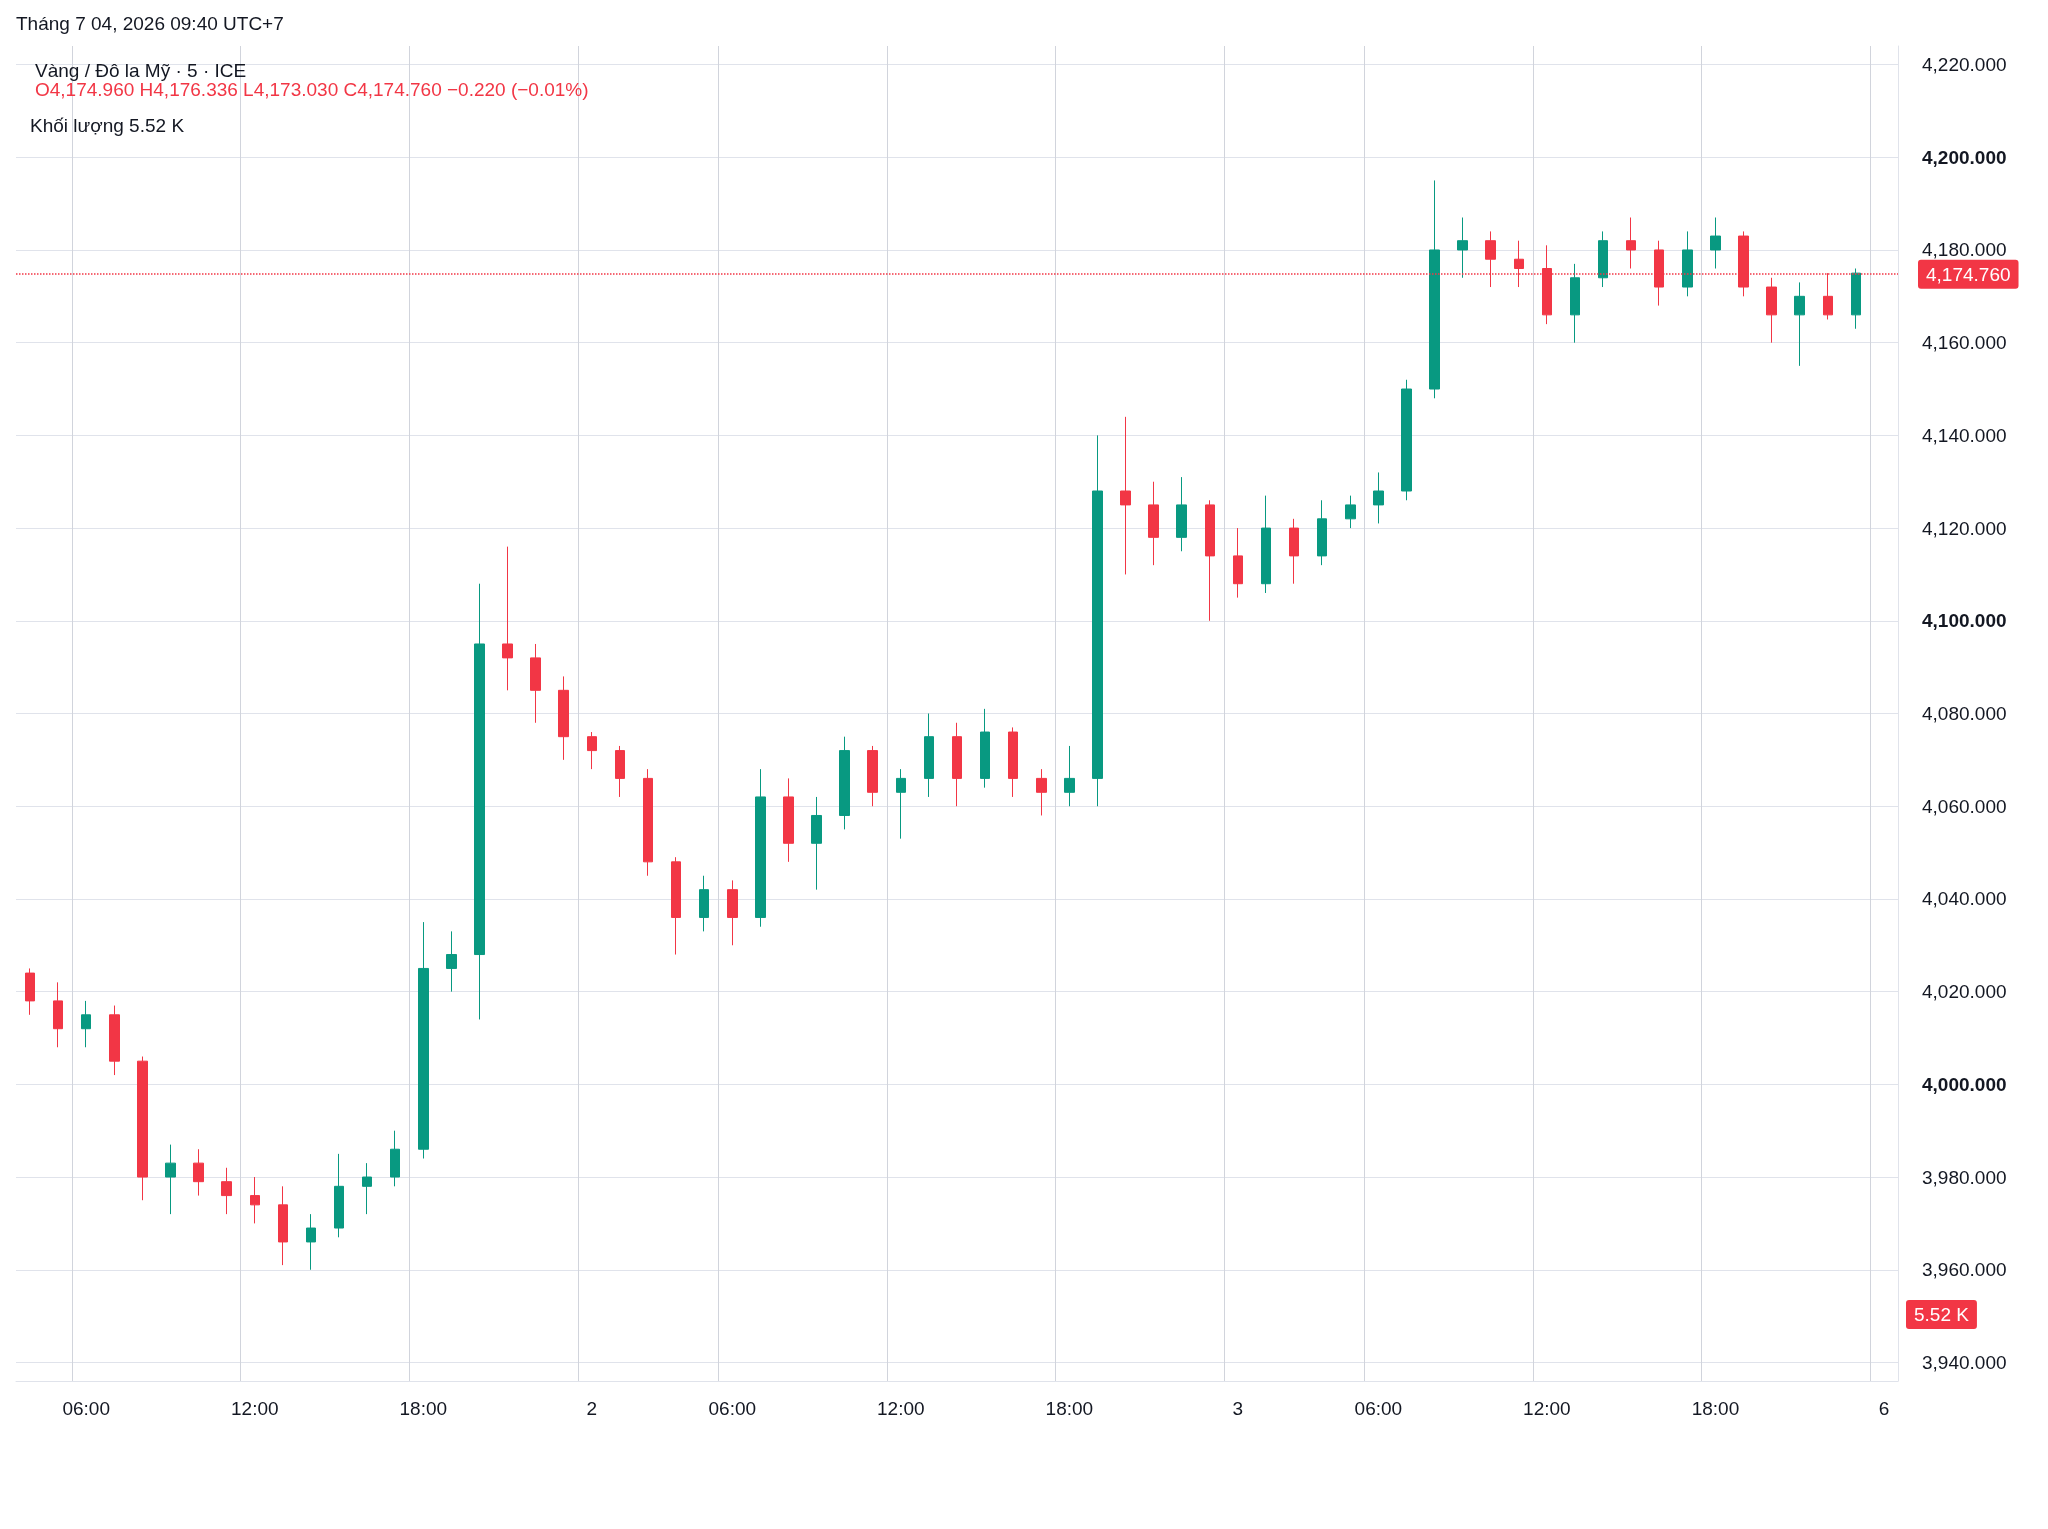 Image resolution: width=2048 pixels, height=1529 pixels. Describe the element at coordinates (1964, 713) in the screenshot. I see `y-tick-label: 4,080.000` at that location.